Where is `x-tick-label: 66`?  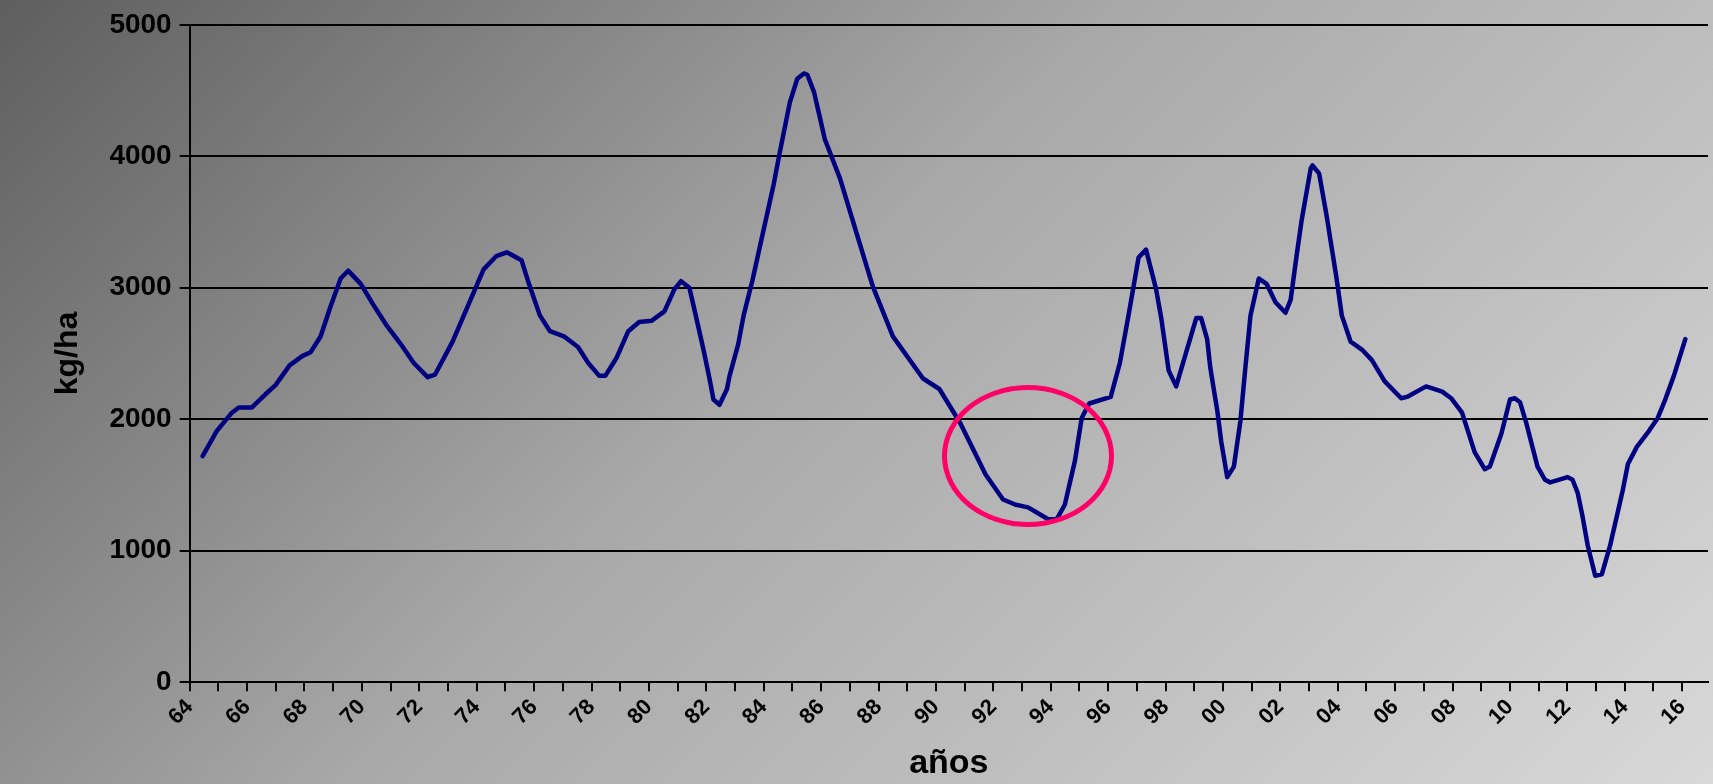 x-tick-label: 66 is located at coordinates (237, 711).